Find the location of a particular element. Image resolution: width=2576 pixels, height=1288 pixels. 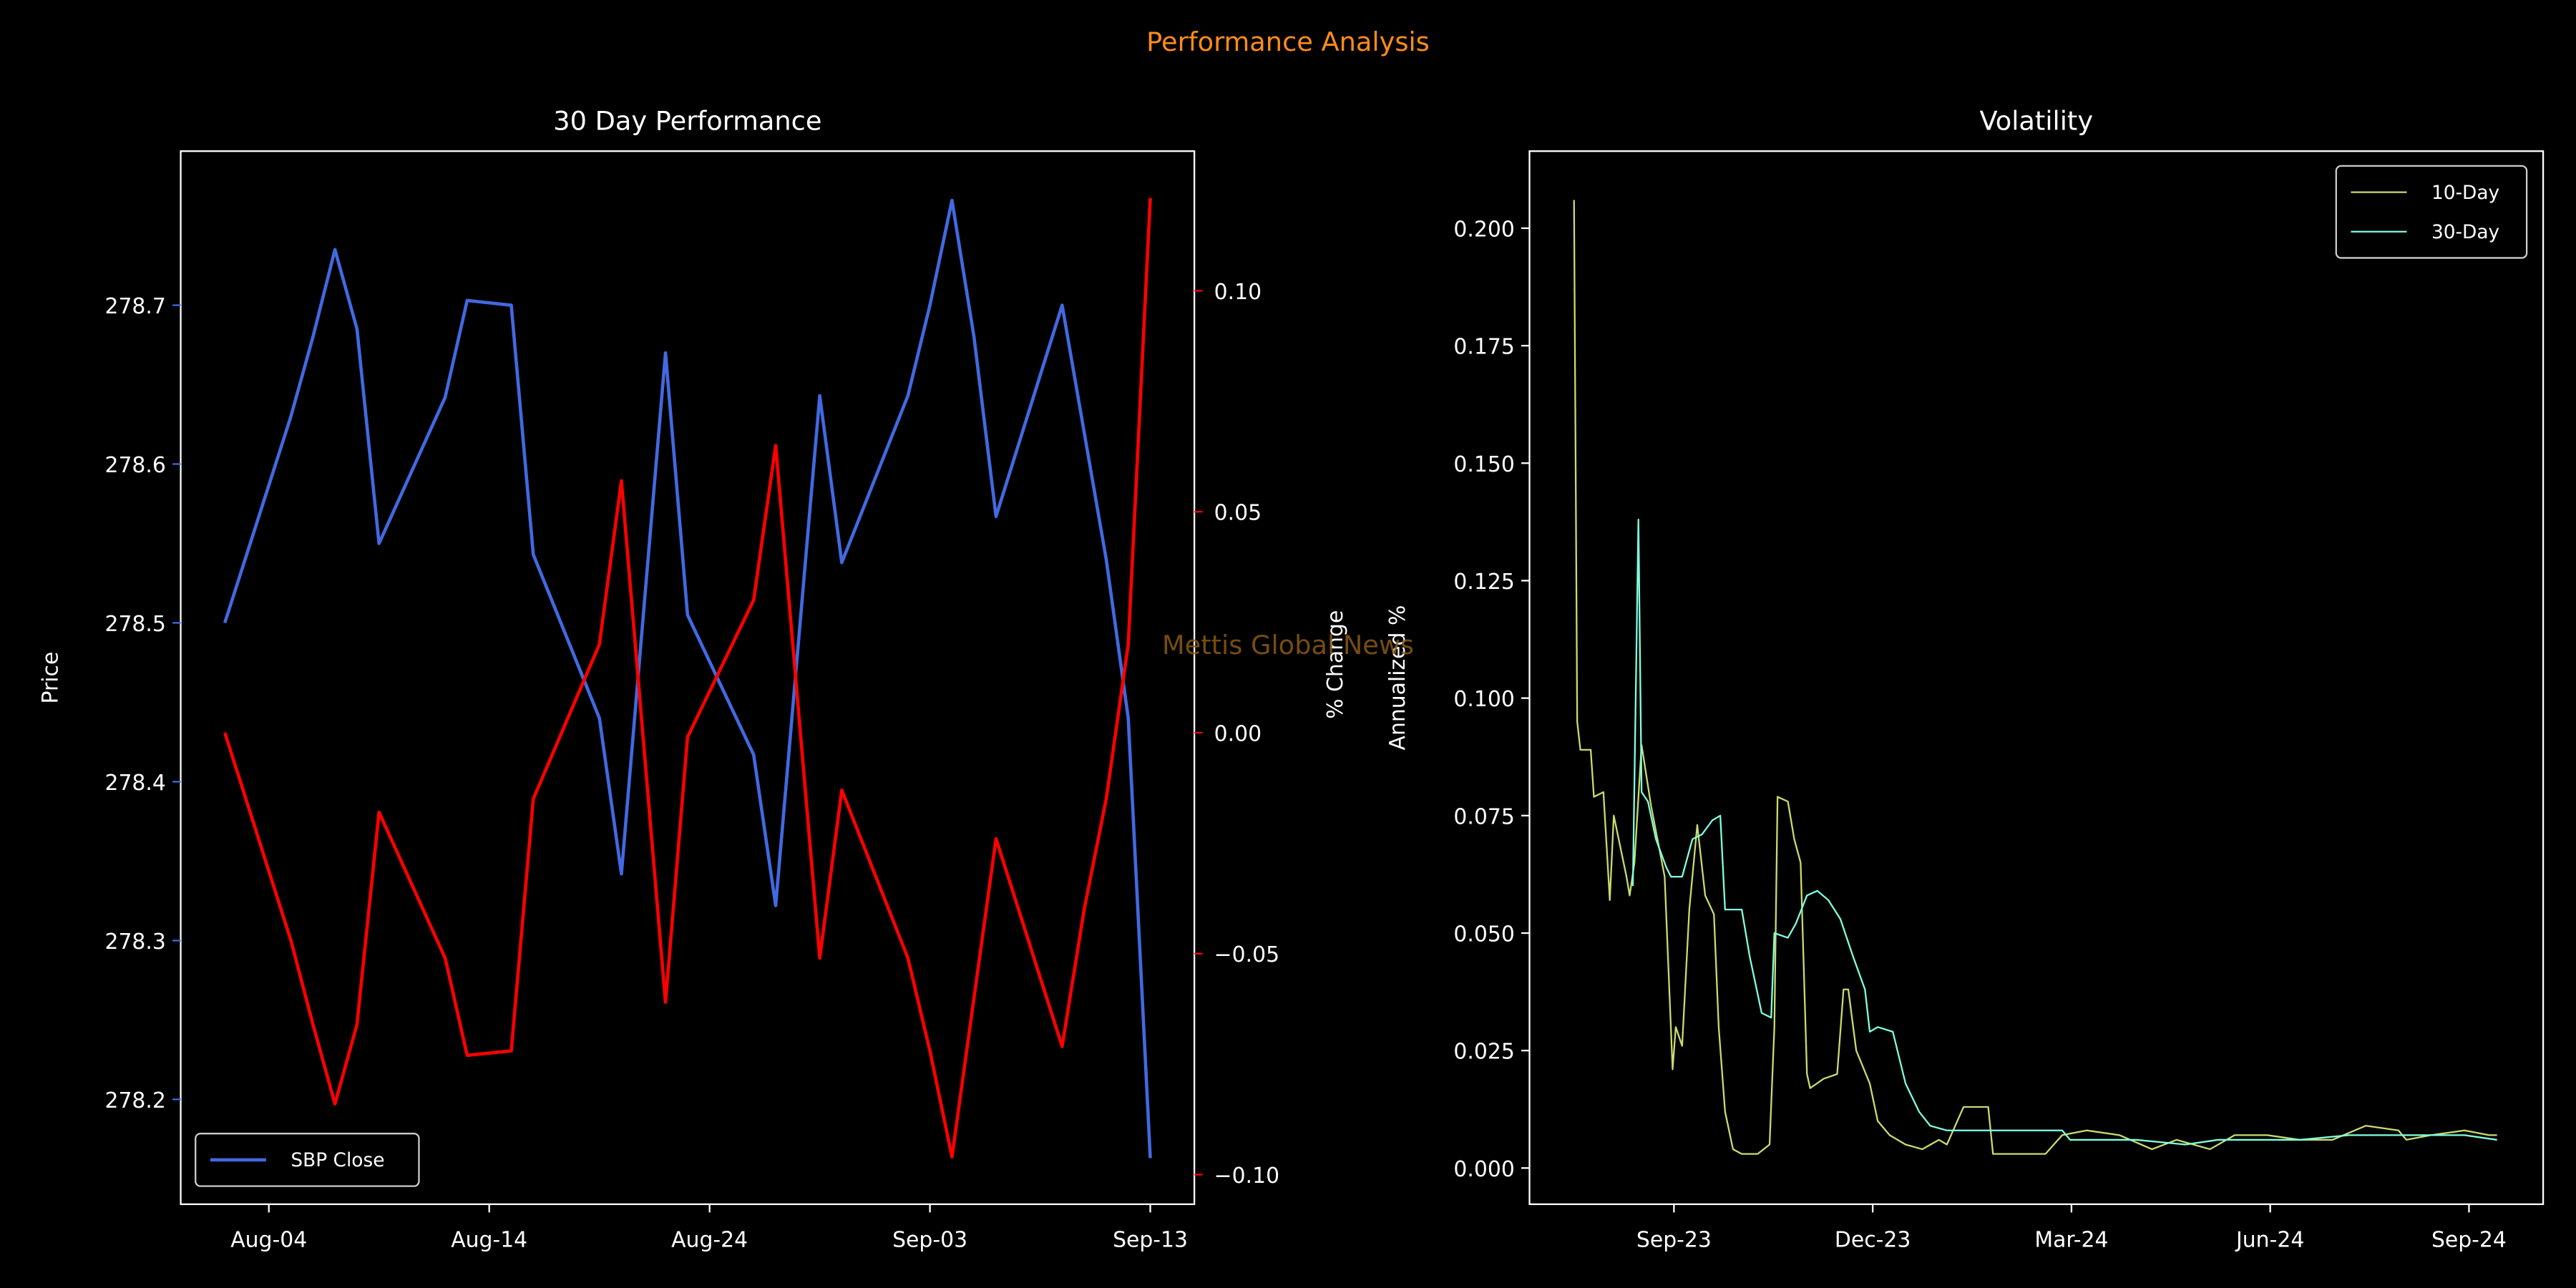

y2-tick-label: 0.05 is located at coordinates (1238, 513).